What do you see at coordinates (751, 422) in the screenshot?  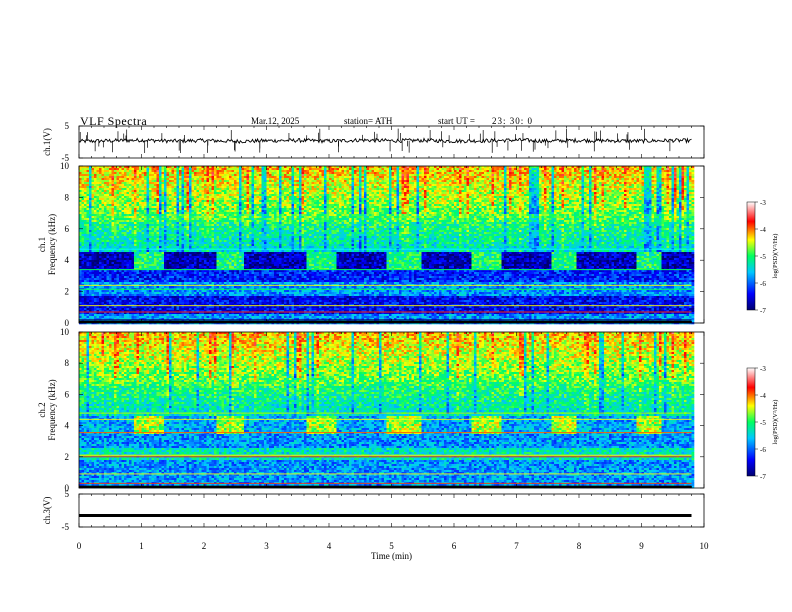 I see `ch2-spec-colorbar` at bounding box center [751, 422].